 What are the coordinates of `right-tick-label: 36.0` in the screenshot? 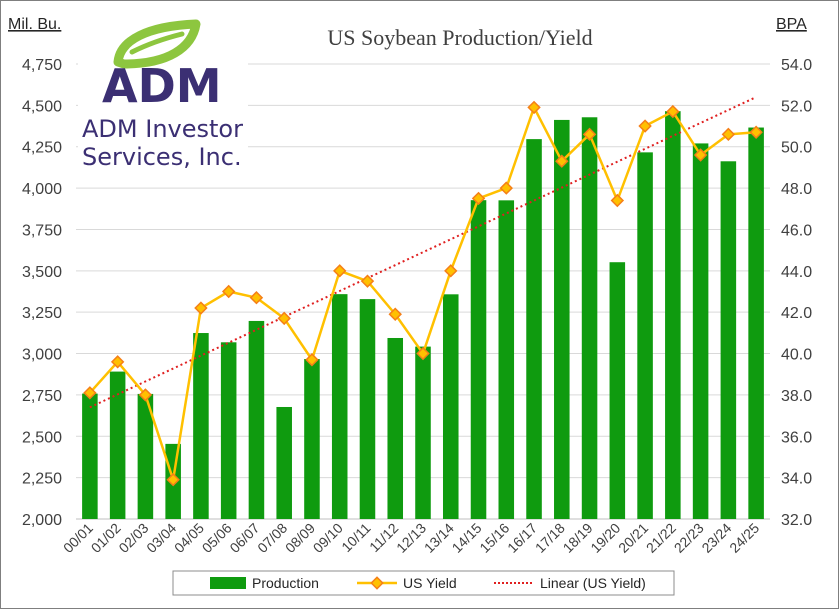 It's located at (796, 437).